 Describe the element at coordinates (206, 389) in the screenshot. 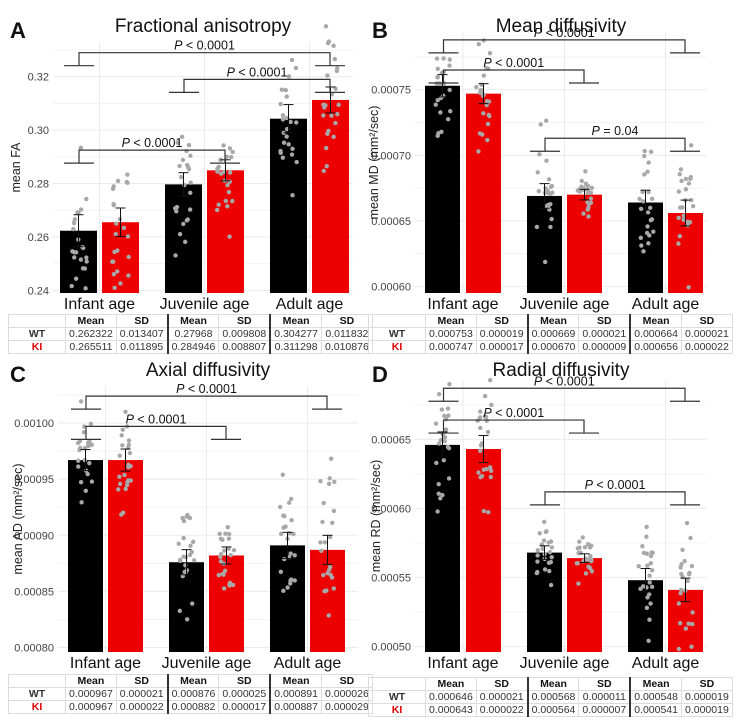

I see `p-value-label: P < 0.0001` at that location.